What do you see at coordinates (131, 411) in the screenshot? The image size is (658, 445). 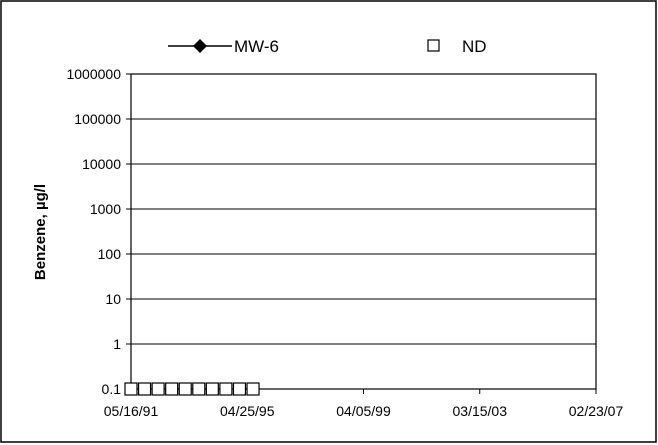 I see `x-tick-label: 05/16/91` at bounding box center [131, 411].